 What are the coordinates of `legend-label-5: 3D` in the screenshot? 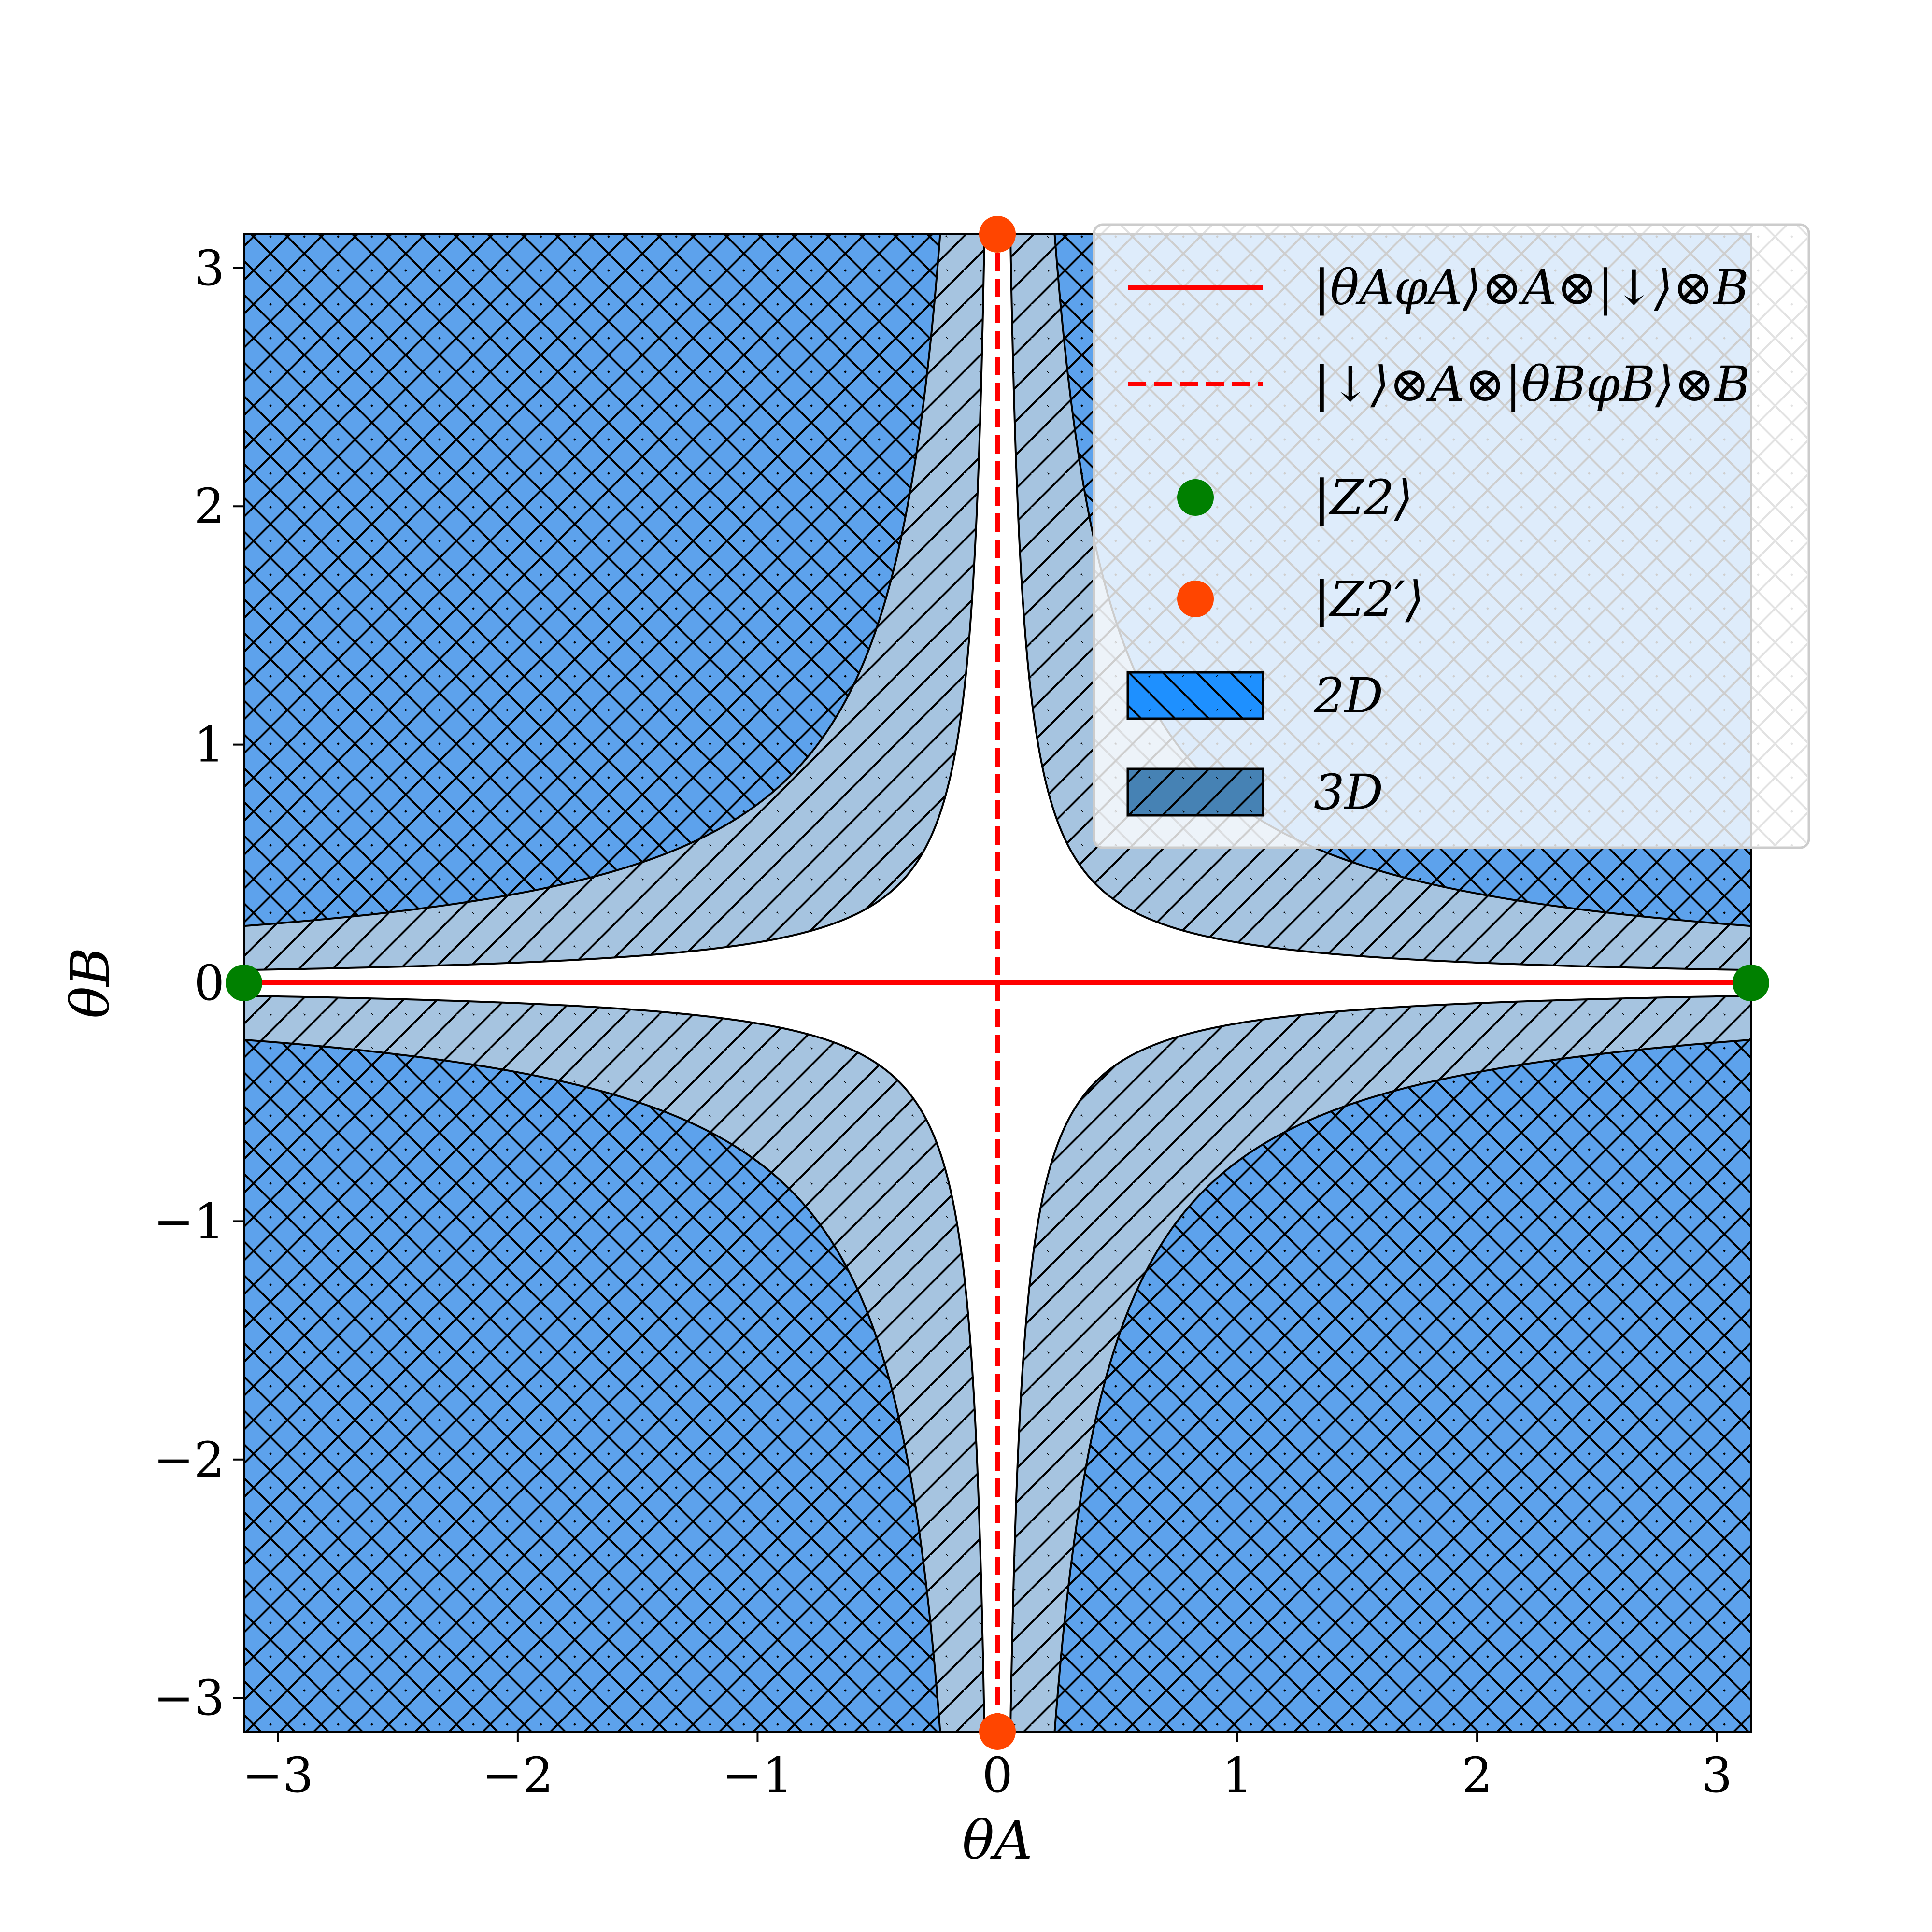 It's located at (1348, 792).